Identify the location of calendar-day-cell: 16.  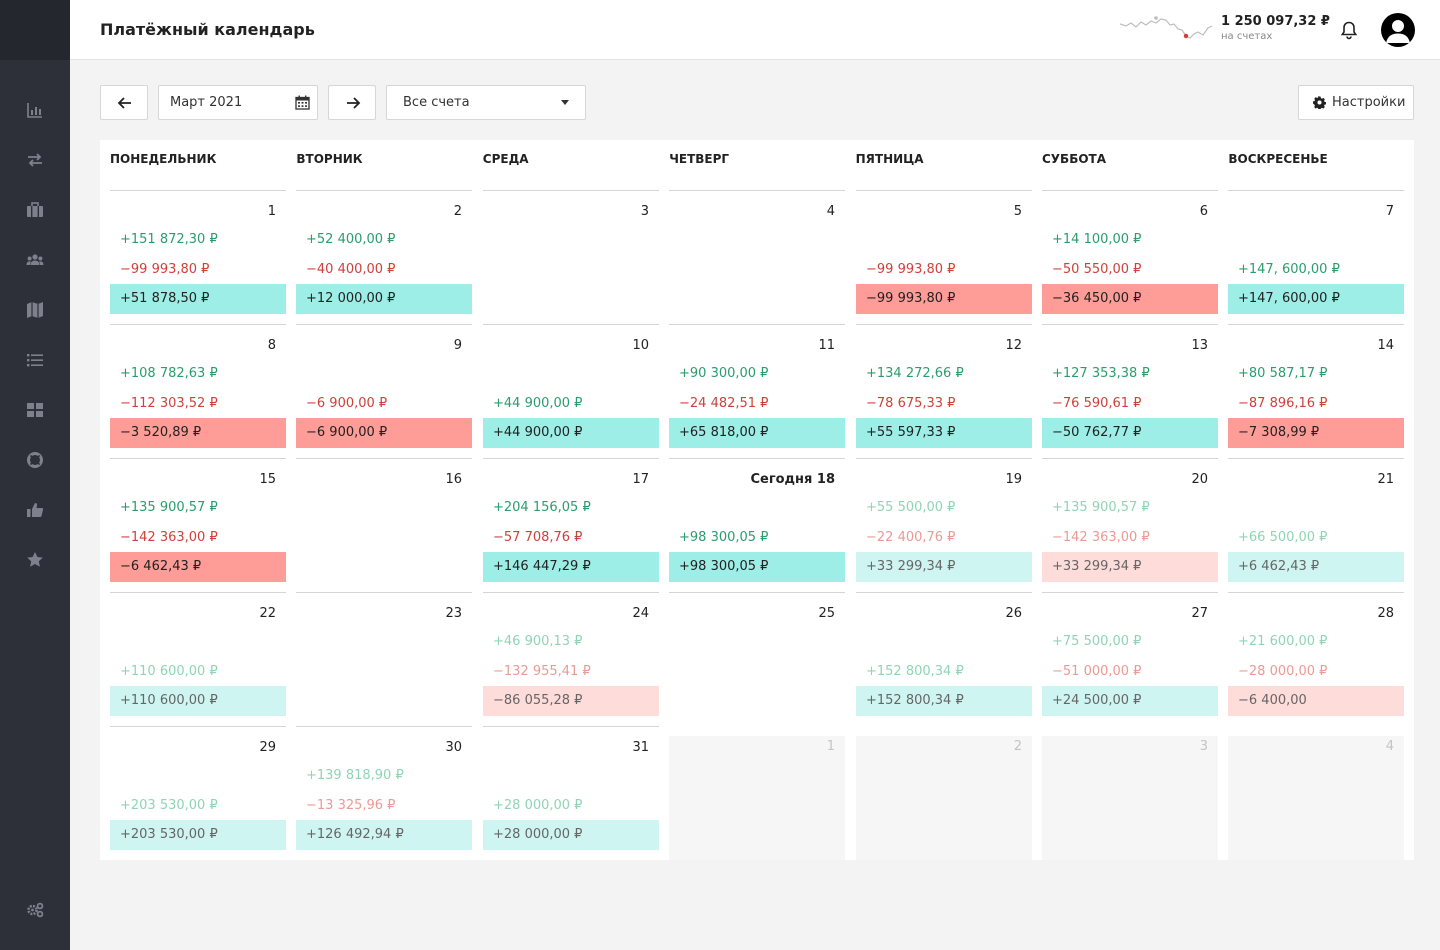
(384, 525).